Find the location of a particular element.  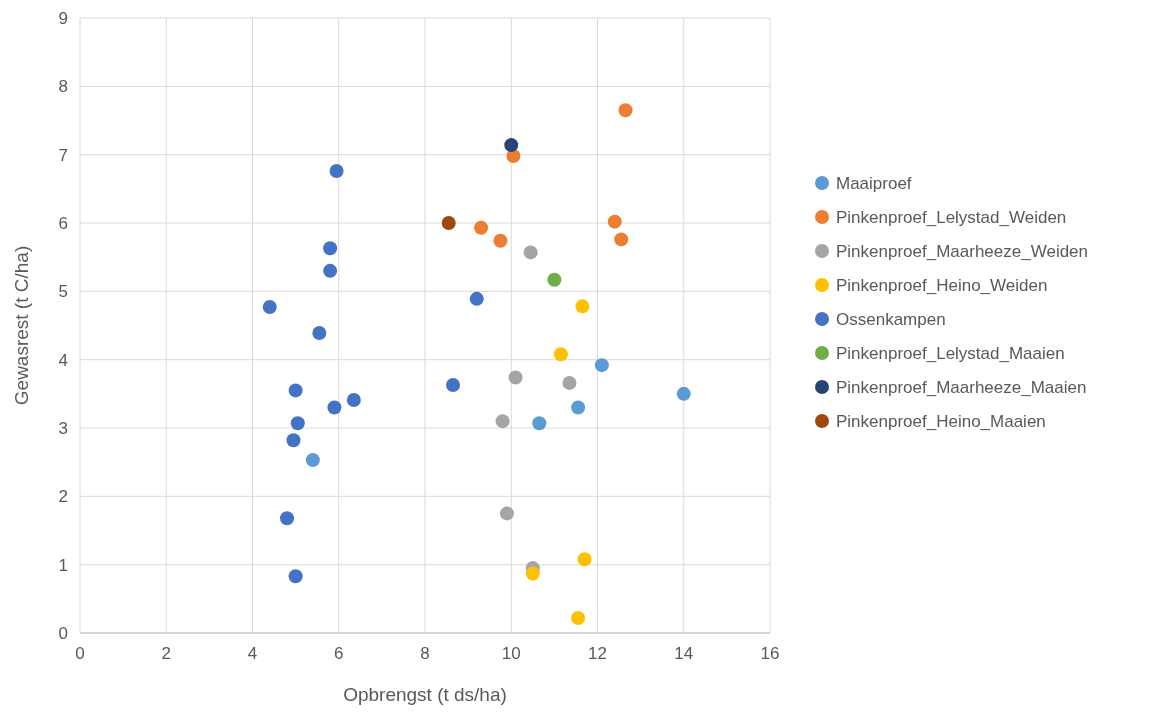

y-tick-label: 4 is located at coordinates (63, 360).